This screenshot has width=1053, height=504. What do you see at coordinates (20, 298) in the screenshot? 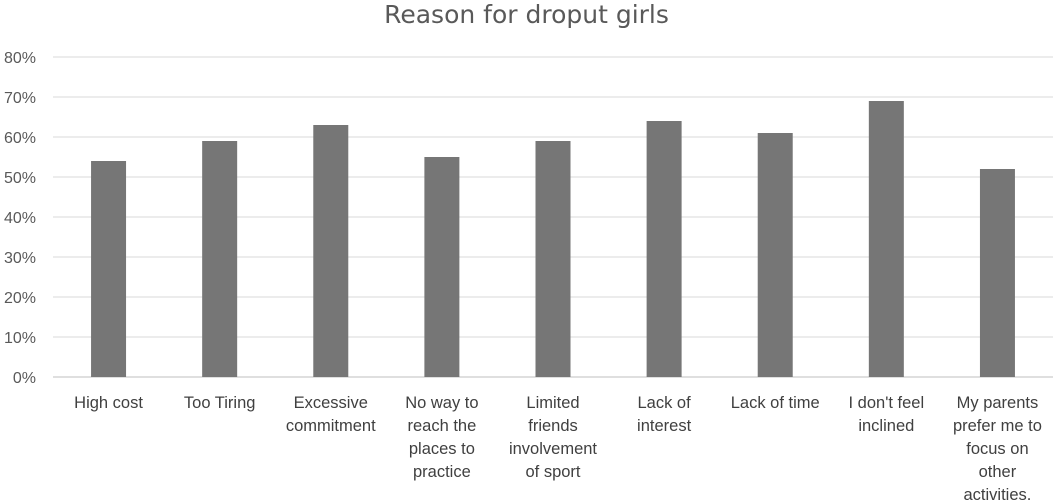
I see `y-tick-label: 20%` at bounding box center [20, 298].